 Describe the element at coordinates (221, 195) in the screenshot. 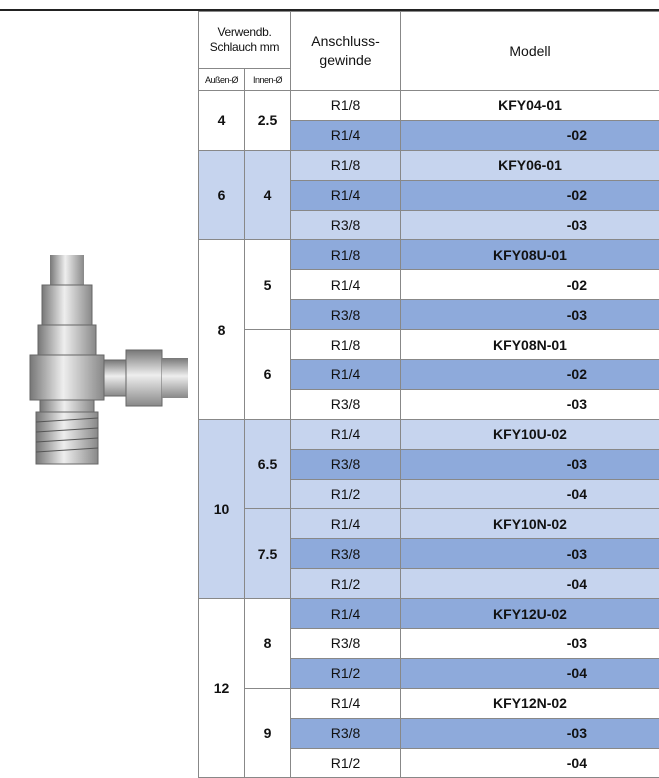

I see `outer-diameter: 6` at that location.